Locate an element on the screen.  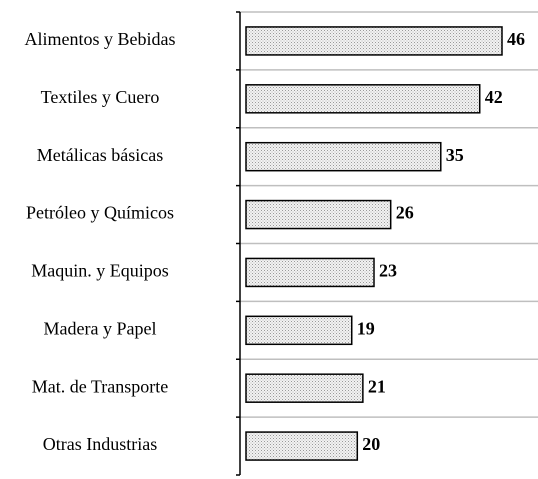
category-label: Maquin. y Equipos is located at coordinates (100, 271).